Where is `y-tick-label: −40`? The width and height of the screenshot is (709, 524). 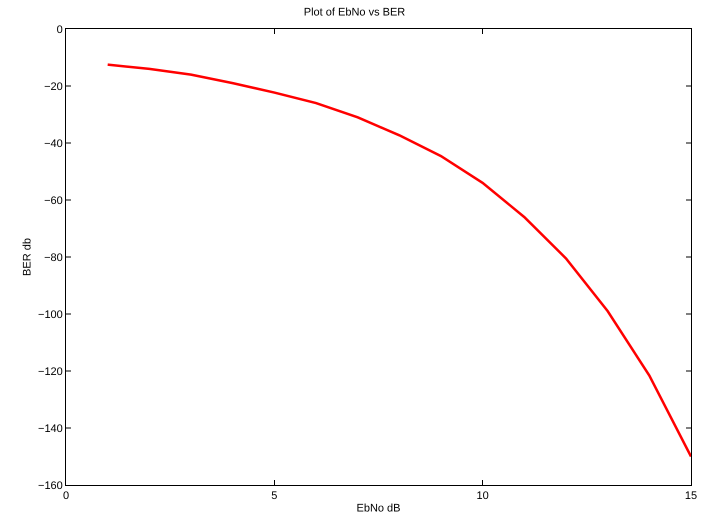 y-tick-label: −40 is located at coordinates (53, 144).